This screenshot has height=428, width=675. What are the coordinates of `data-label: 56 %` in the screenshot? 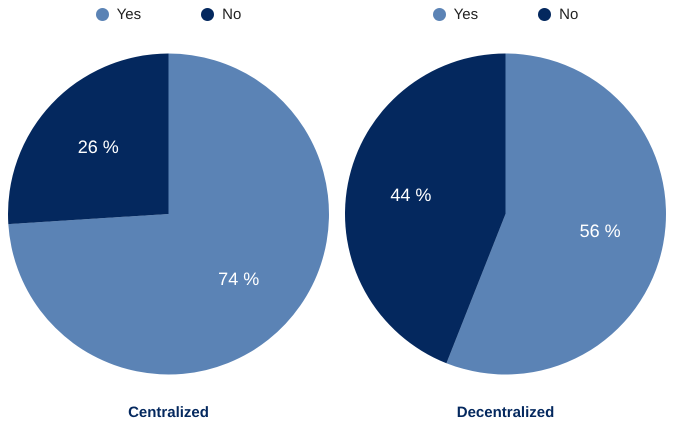 It's located at (600, 231).